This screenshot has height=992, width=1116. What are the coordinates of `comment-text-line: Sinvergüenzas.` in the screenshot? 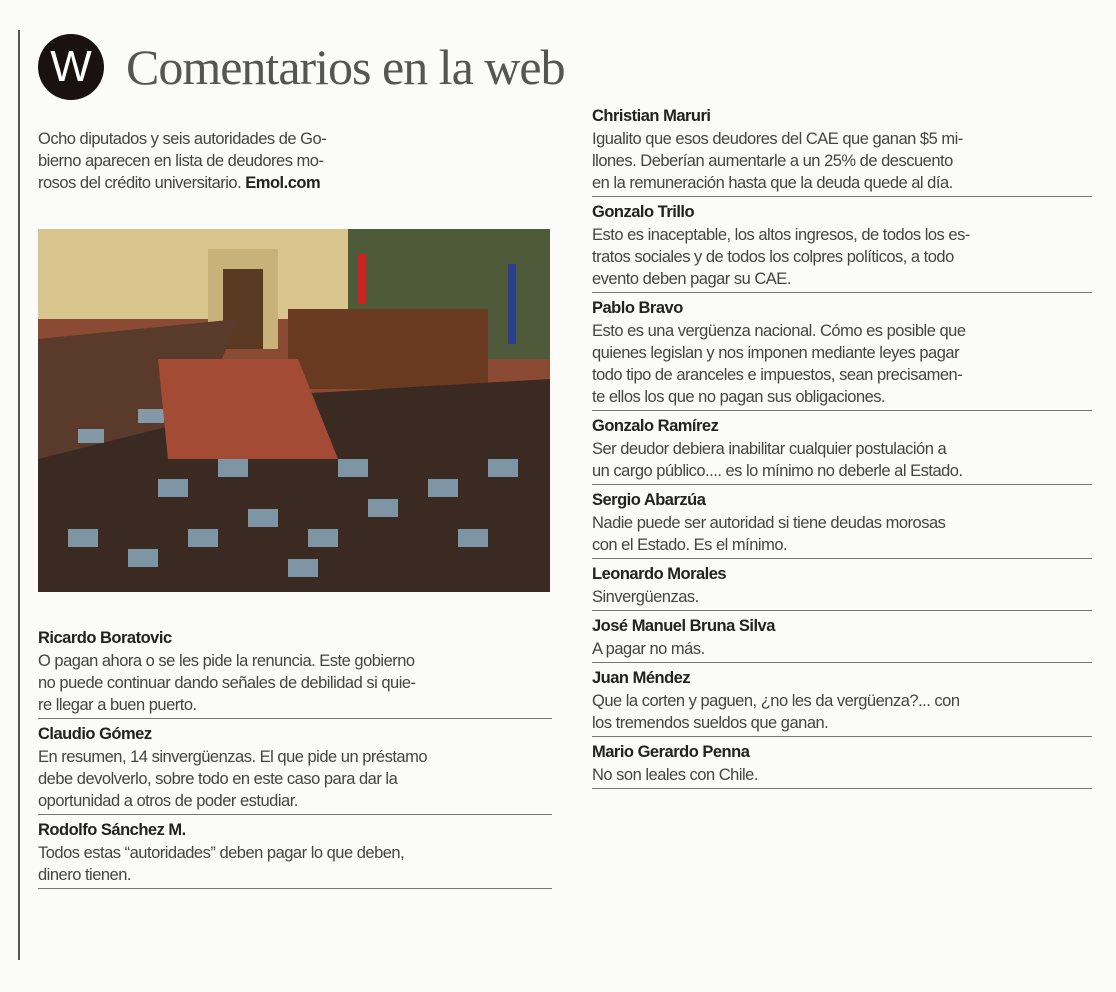 It's located at (645, 597).